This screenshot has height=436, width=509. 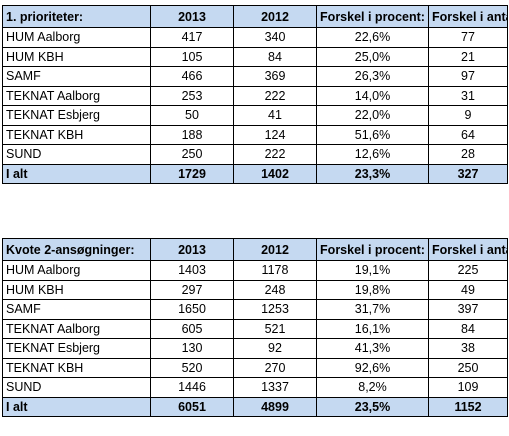 What do you see at coordinates (468, 328) in the screenshot?
I see `value-cell: 84` at bounding box center [468, 328].